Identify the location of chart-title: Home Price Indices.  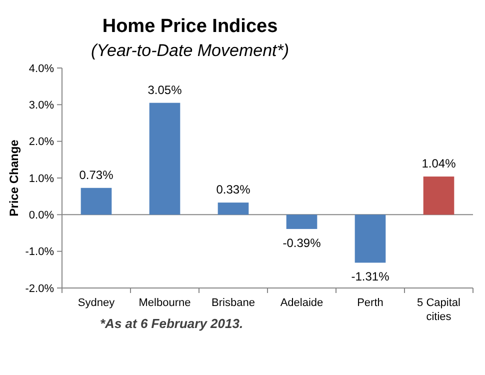
(190, 26).